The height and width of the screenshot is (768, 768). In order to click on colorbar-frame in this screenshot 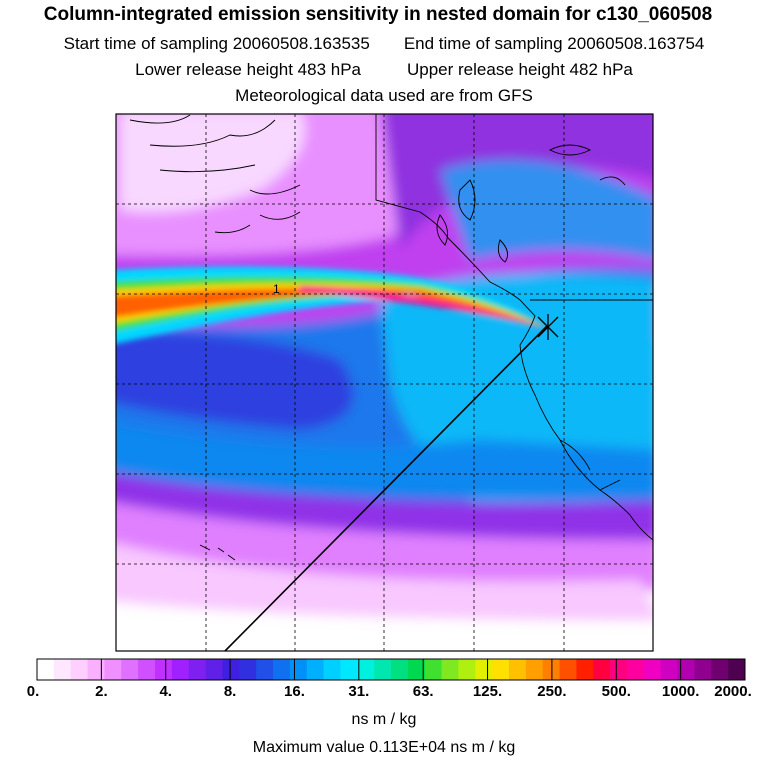, I will do `click(391, 669)`.